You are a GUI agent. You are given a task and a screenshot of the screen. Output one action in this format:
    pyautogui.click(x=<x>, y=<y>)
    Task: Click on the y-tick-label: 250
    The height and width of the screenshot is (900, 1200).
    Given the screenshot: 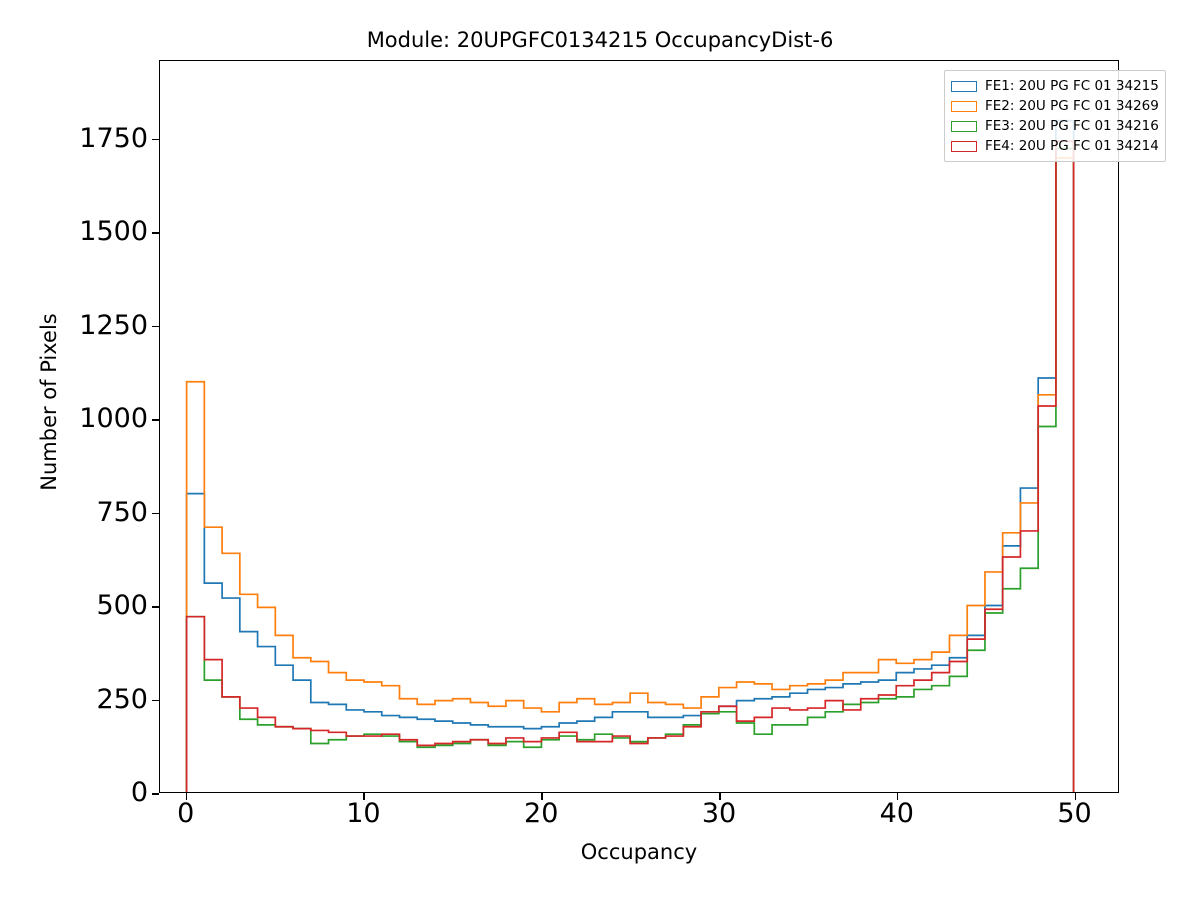 What is the action you would take?
    pyautogui.click(x=122, y=699)
    